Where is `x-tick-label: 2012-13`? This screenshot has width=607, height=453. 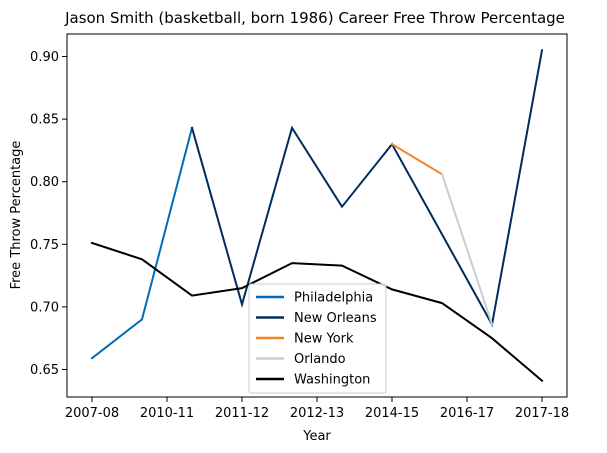 x-tick-label: 2012-13 is located at coordinates (317, 413).